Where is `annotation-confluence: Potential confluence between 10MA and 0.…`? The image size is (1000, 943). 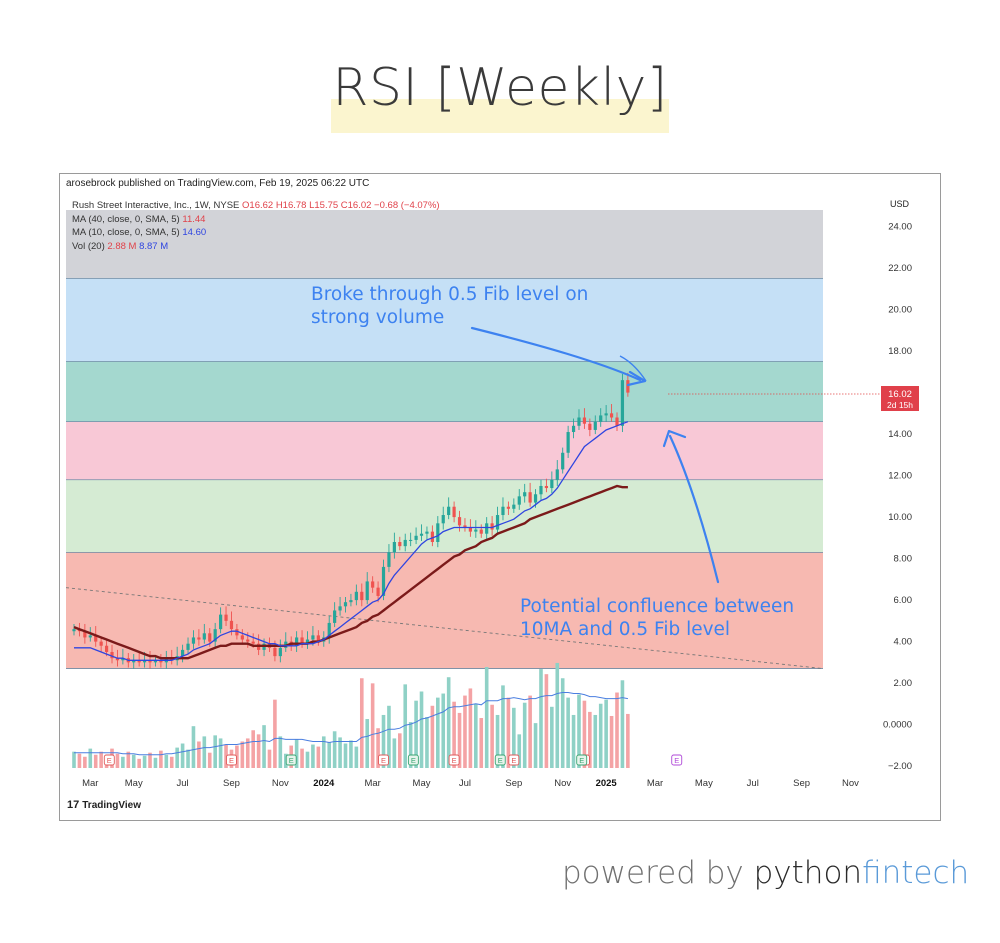 annotation-confluence: Potential confluence between 10MA and 0.… is located at coordinates (657, 618).